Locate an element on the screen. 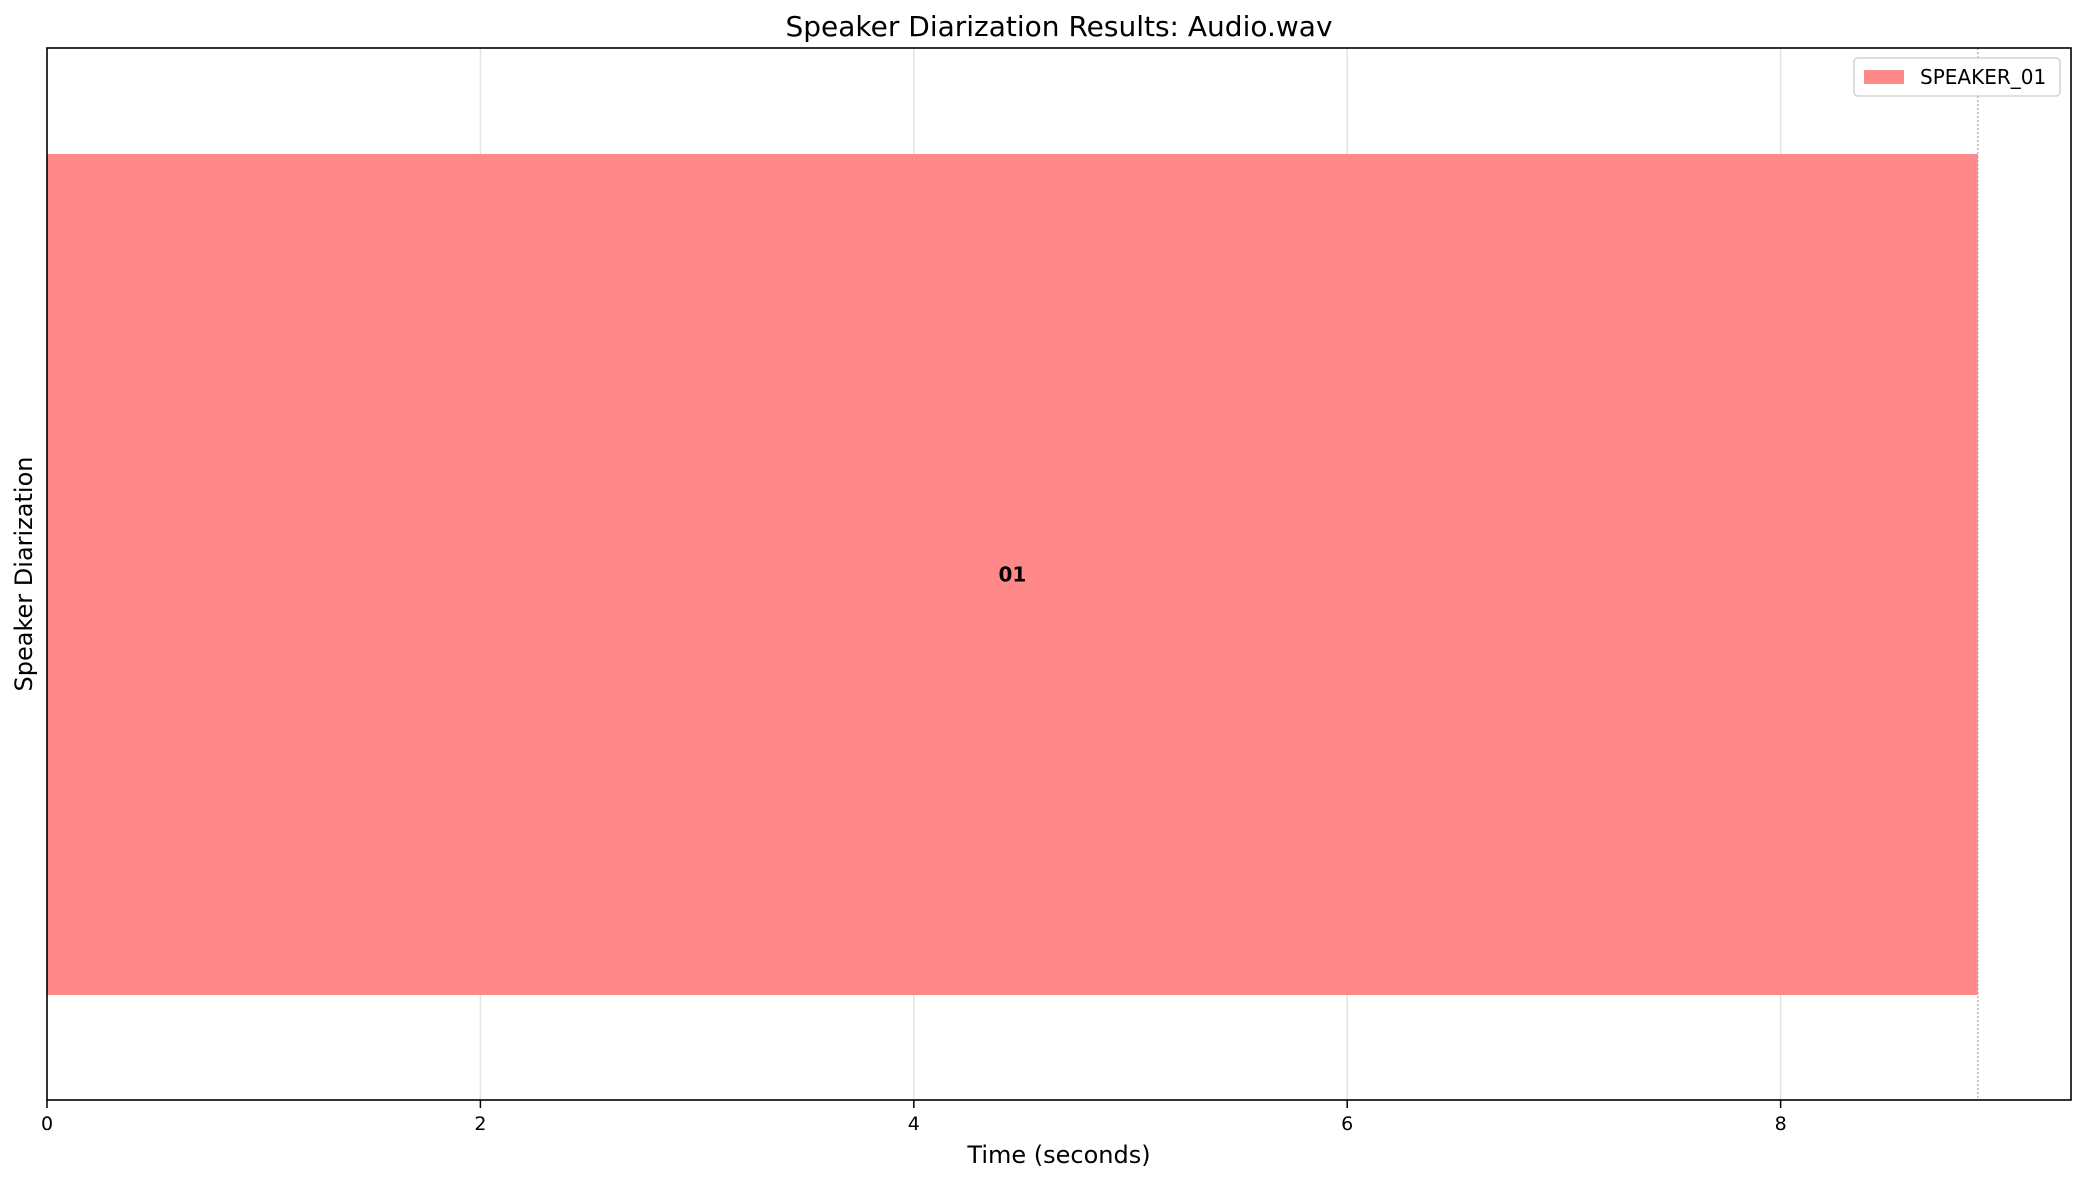 Image resolution: width=2084 pixels, height=1182 pixels. x-tick-label: 0 is located at coordinates (47, 1124).